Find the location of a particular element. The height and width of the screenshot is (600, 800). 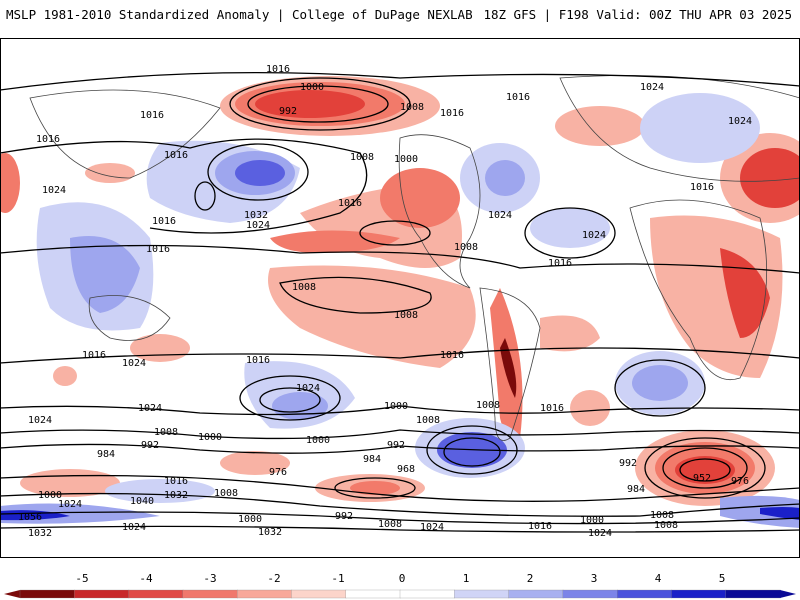

colorbar-min-arrow is located at coordinates (12, 594).